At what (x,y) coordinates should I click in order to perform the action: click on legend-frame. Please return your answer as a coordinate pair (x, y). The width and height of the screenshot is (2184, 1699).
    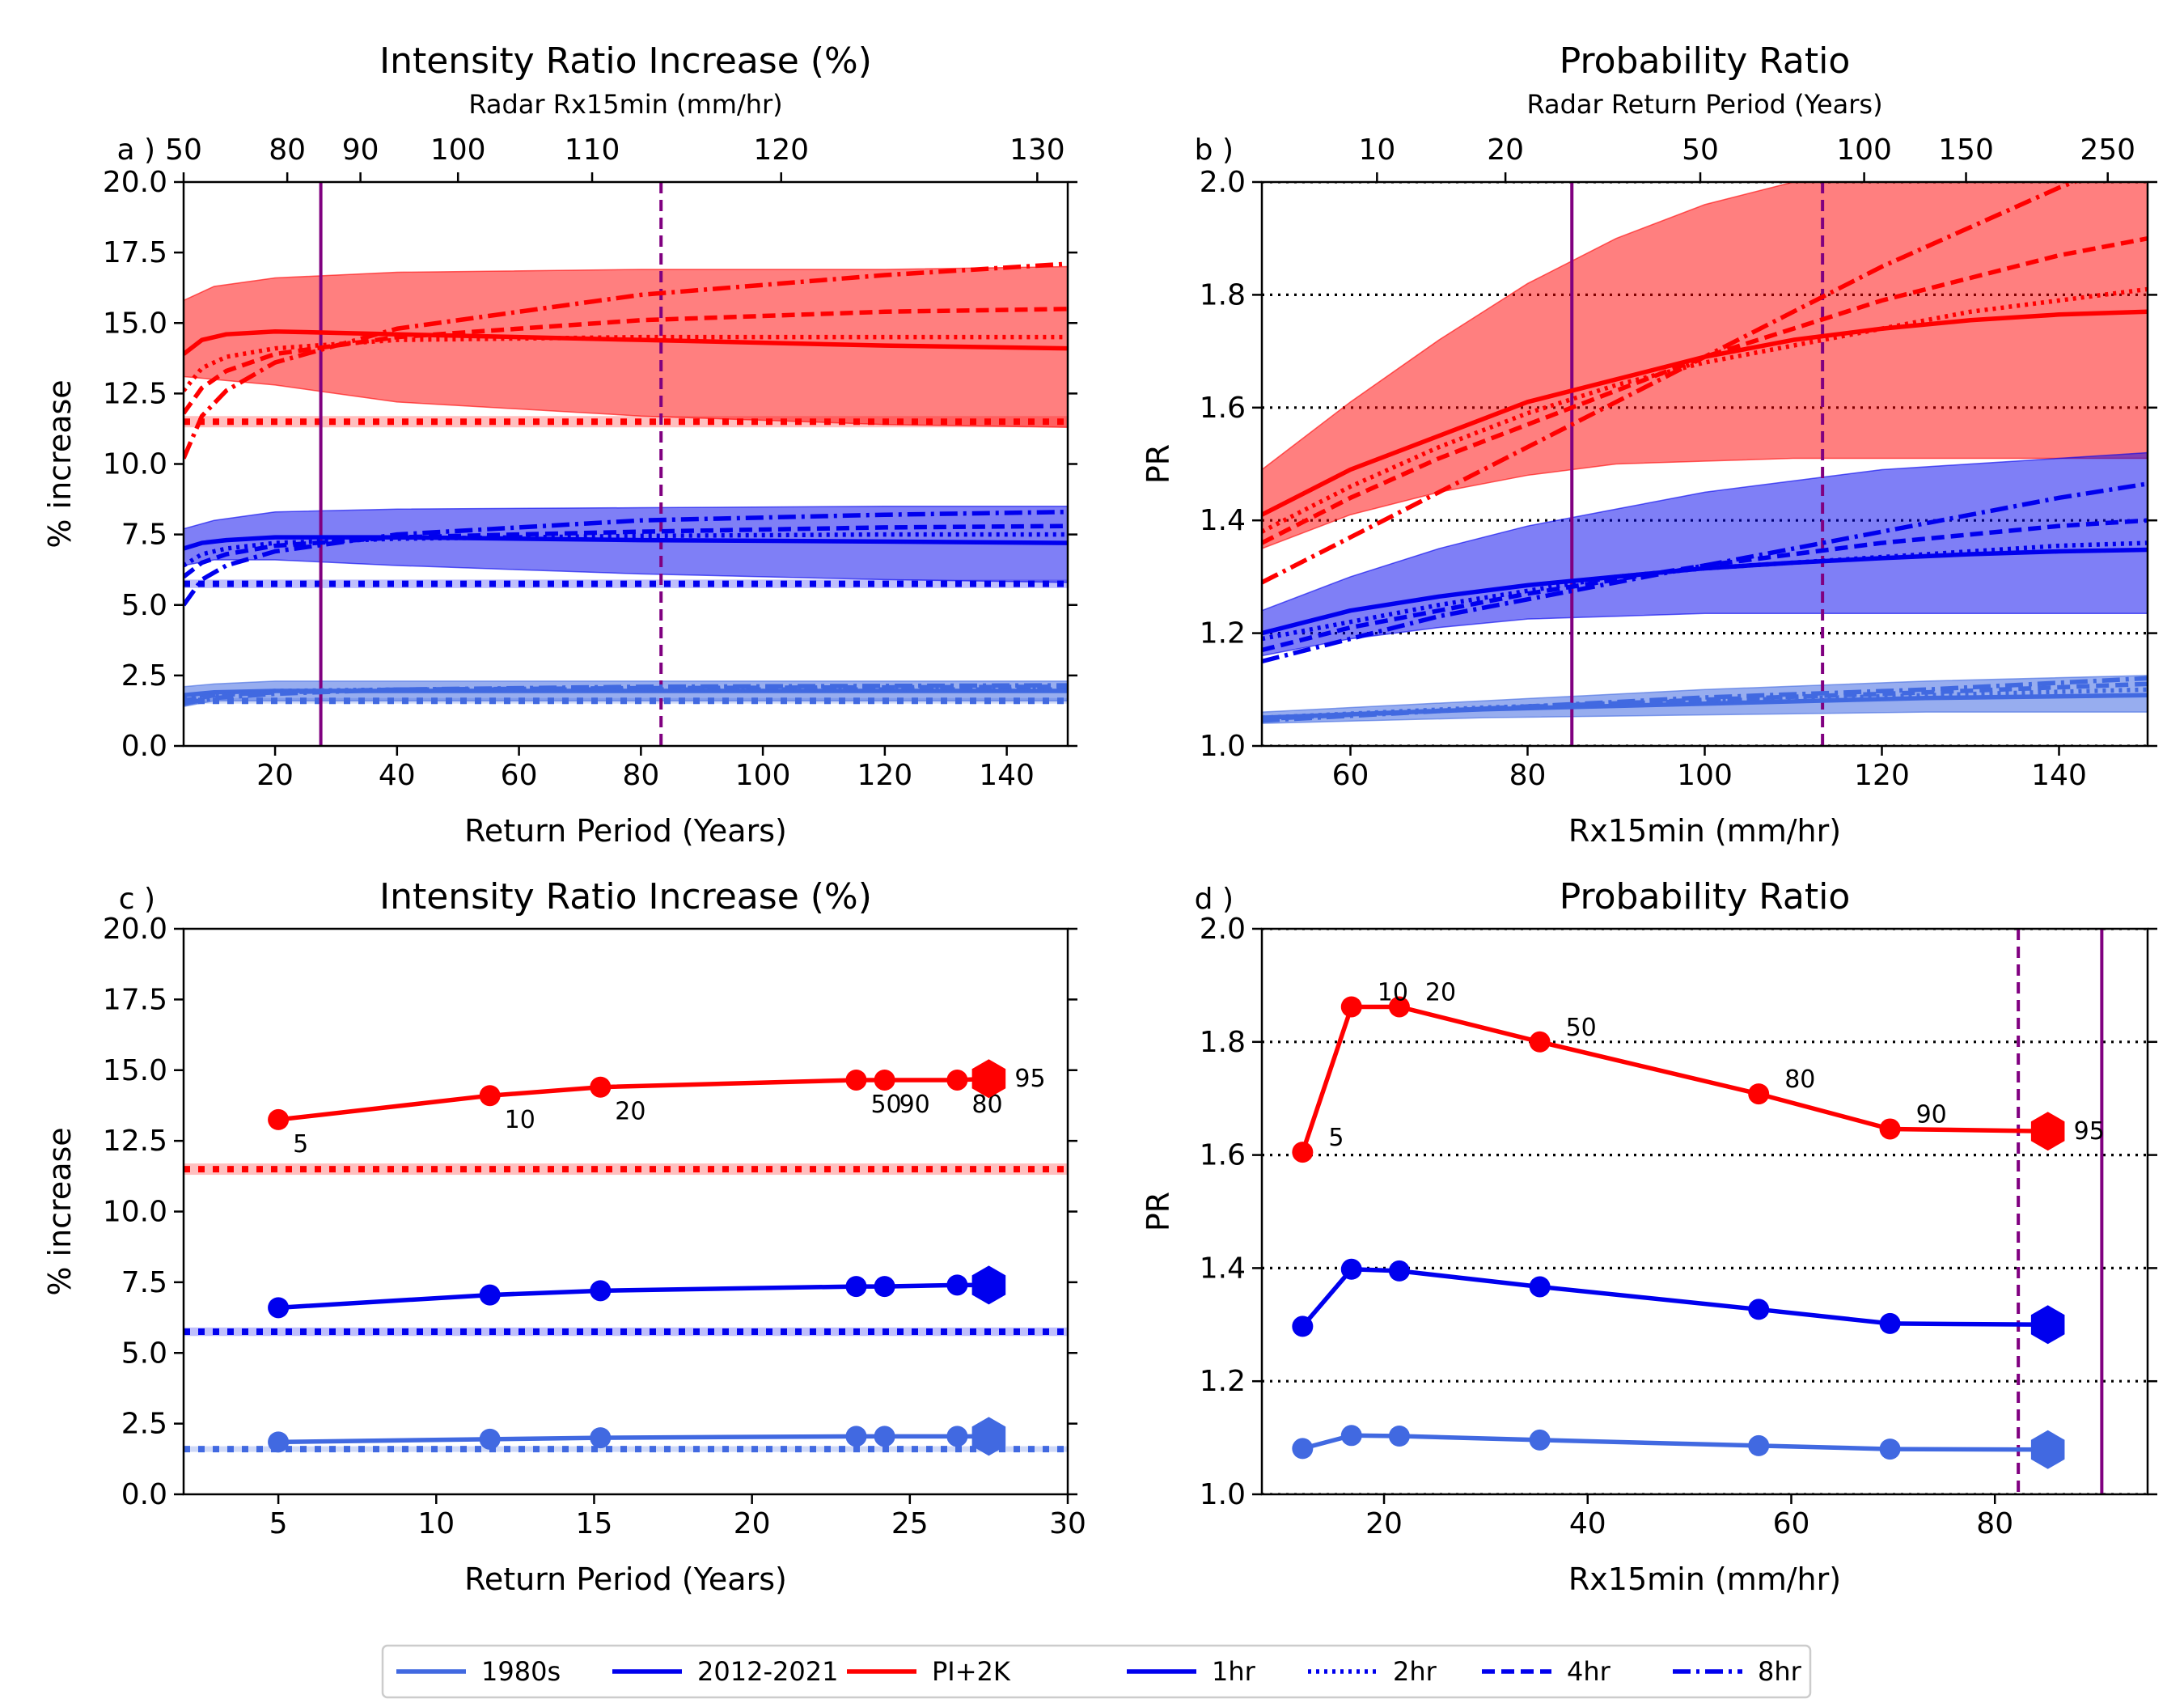
    Looking at the image, I should click on (1096, 1671).